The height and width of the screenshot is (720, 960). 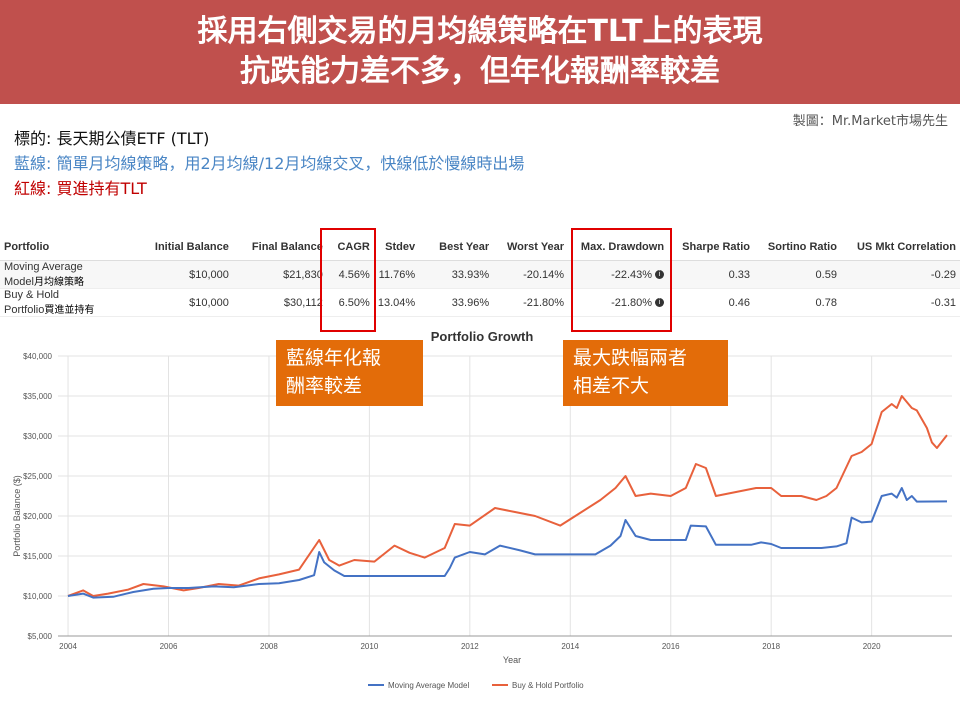 I want to click on y-tick-label: $20,000, so click(x=37, y=516).